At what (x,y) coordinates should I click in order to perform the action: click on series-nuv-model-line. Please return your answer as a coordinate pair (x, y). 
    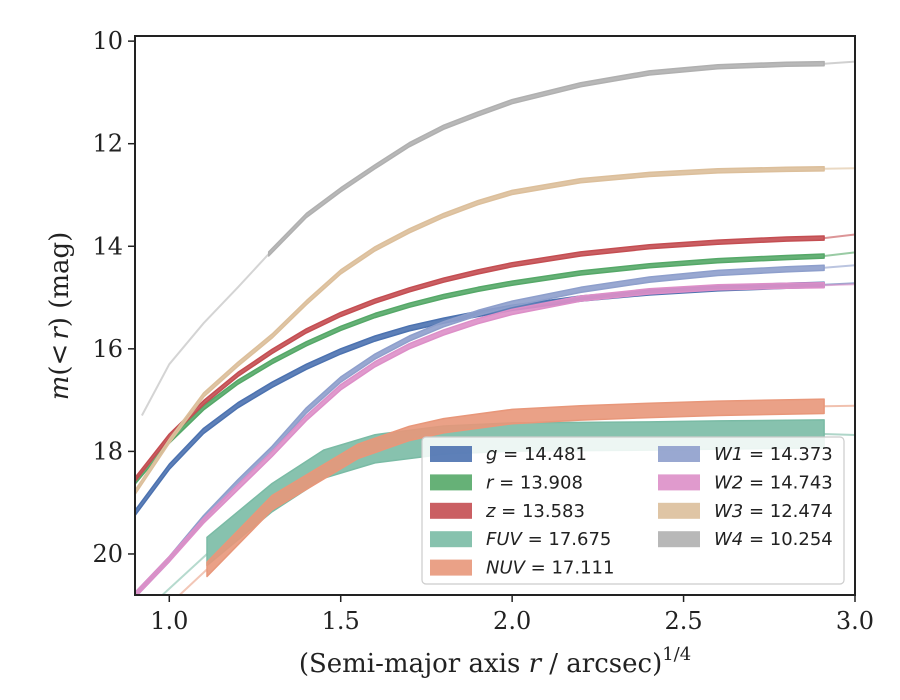
    Looking at the image, I should click on (839, 406).